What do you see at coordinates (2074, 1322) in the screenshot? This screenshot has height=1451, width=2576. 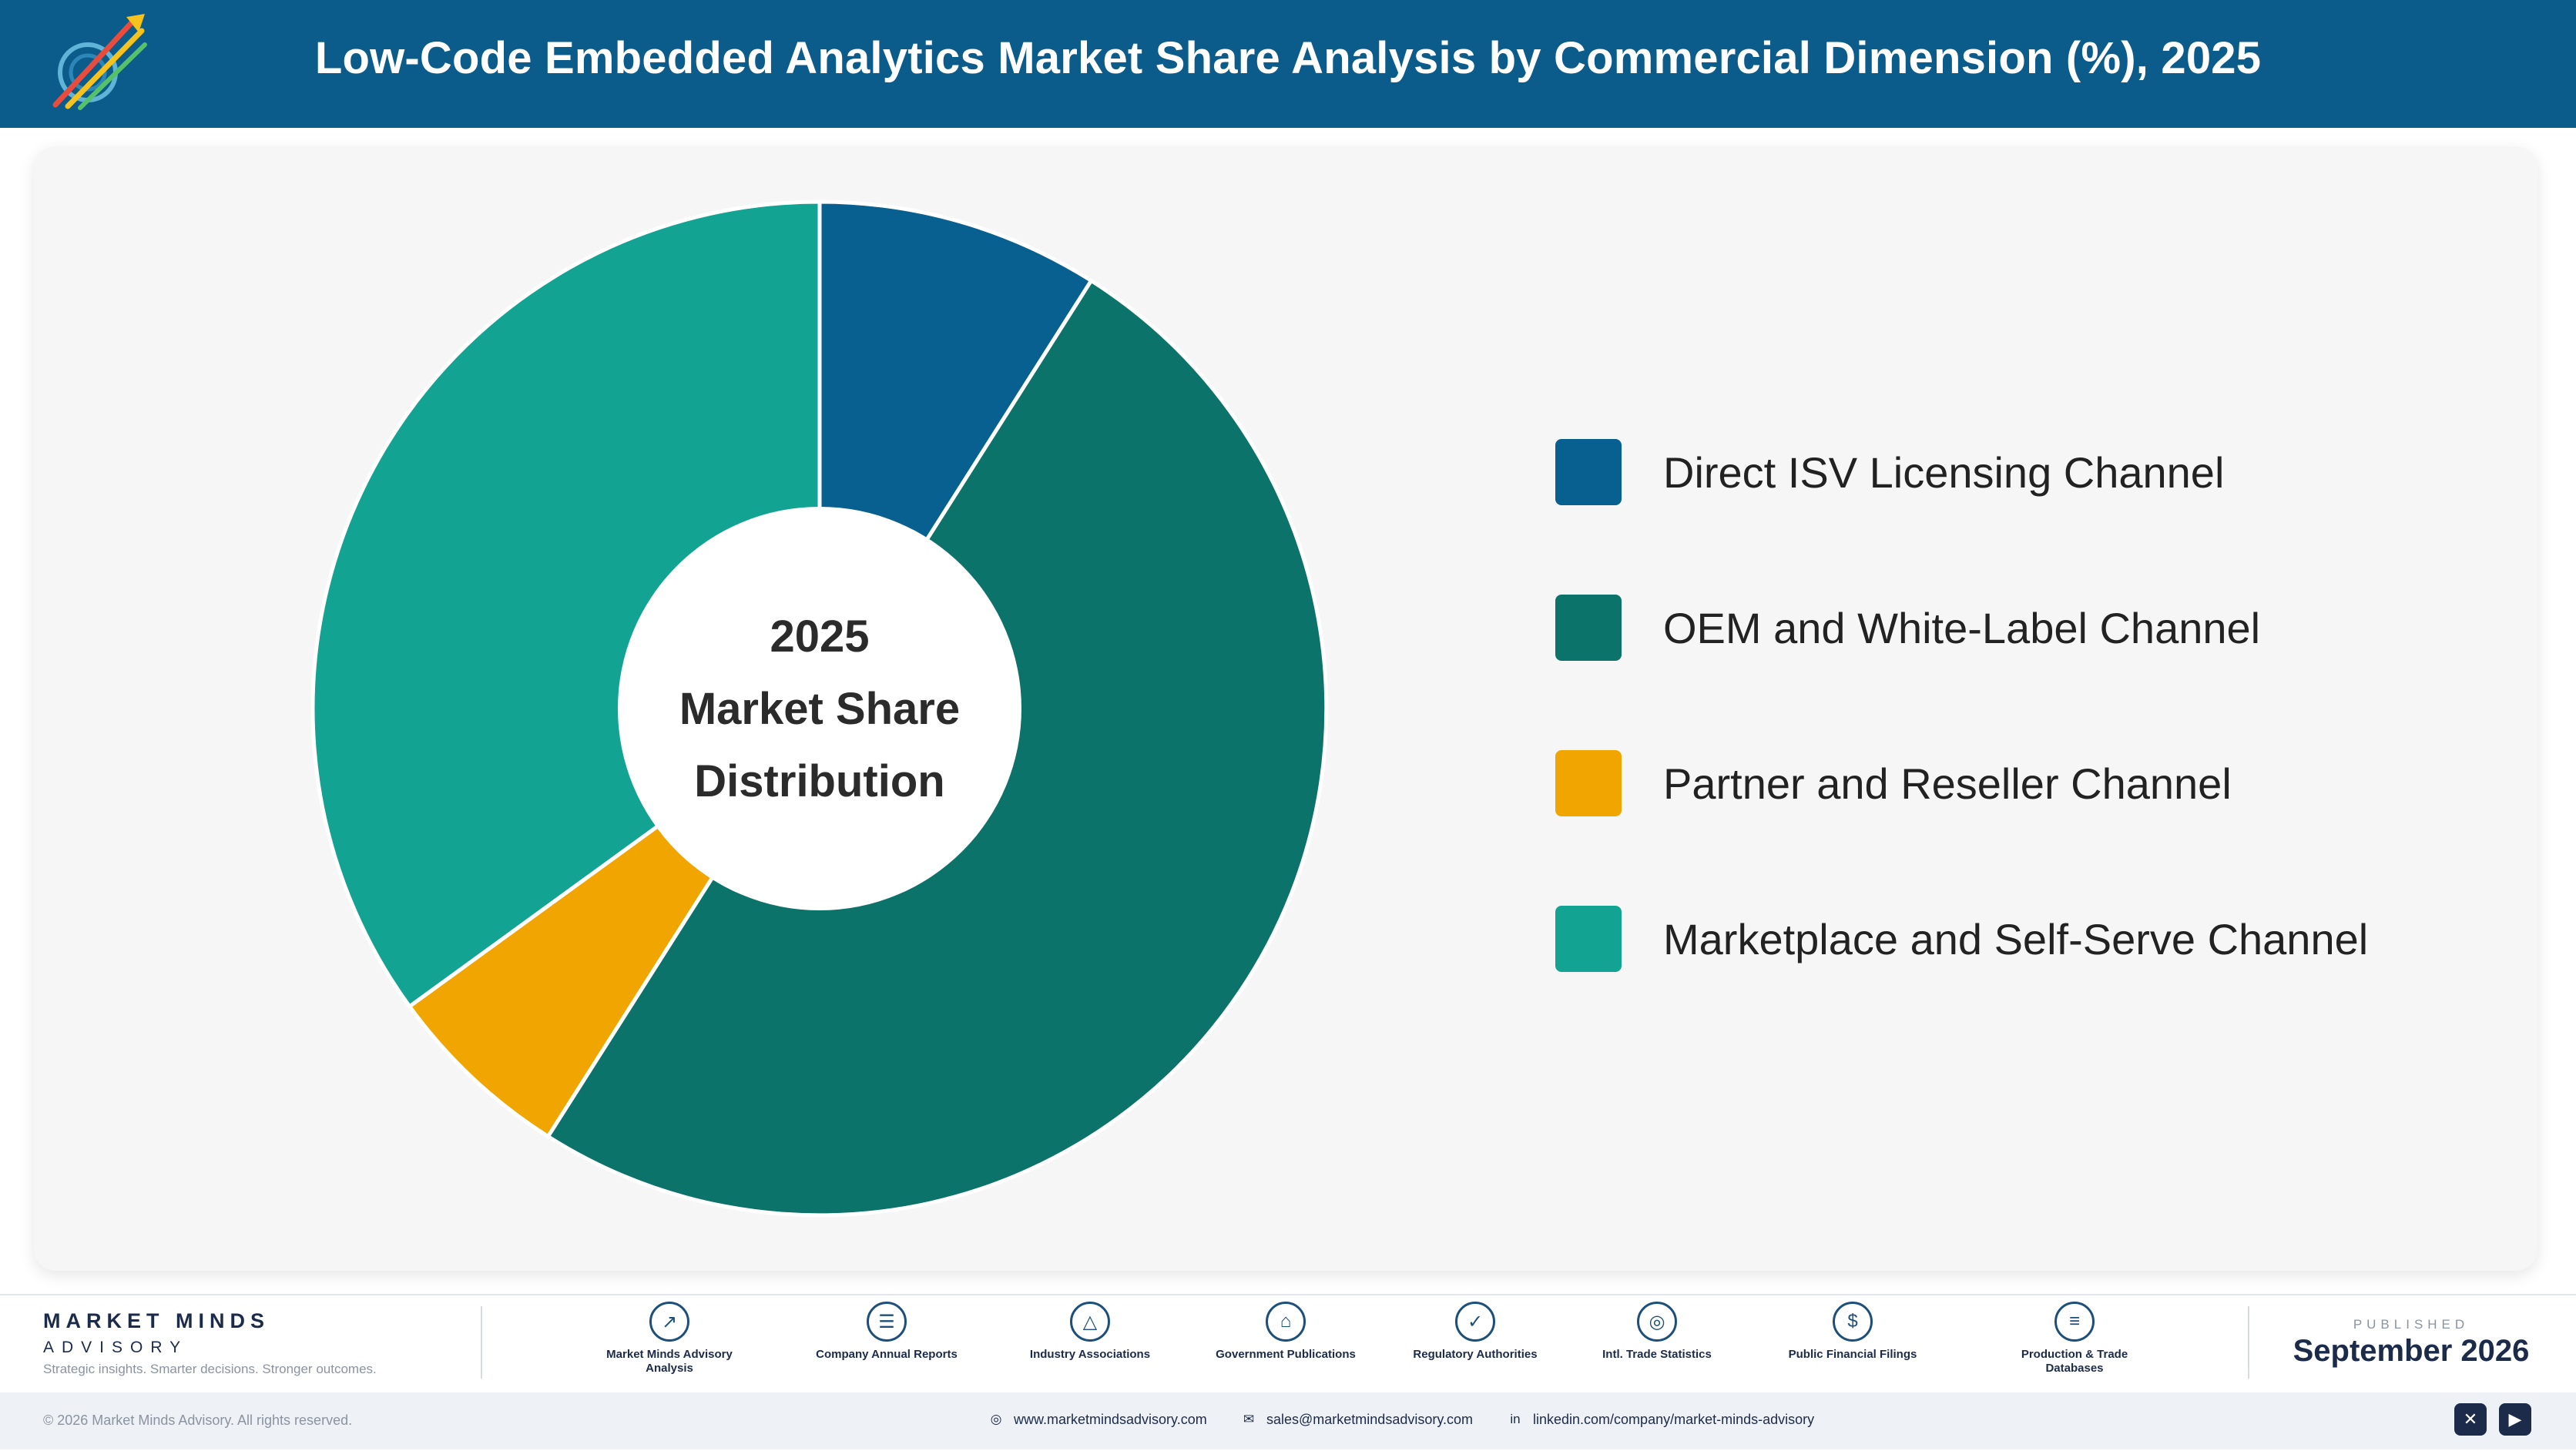 I see `database-icon: ≡` at bounding box center [2074, 1322].